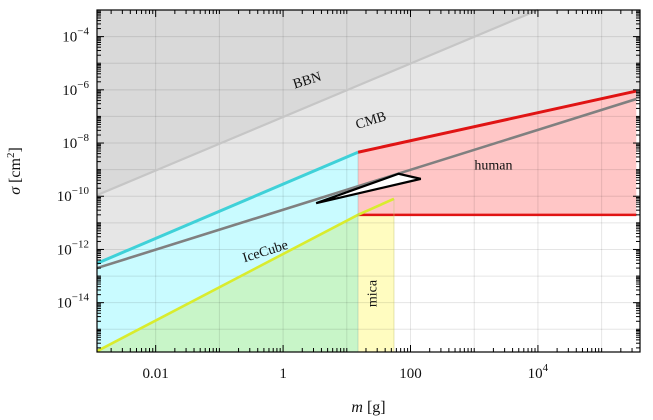 The image size is (653, 420). I want to click on y-tick-label: 10⁻¹⁴, so click(73, 302).